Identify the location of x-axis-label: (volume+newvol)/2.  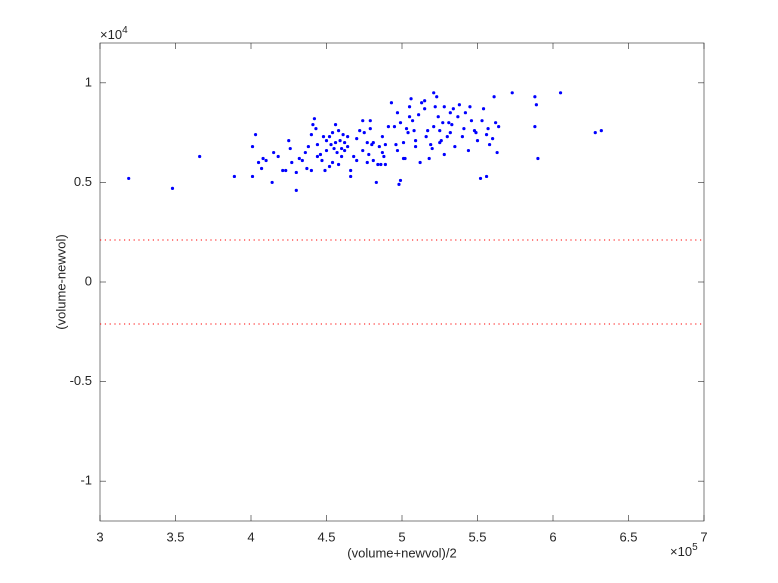
(401, 552).